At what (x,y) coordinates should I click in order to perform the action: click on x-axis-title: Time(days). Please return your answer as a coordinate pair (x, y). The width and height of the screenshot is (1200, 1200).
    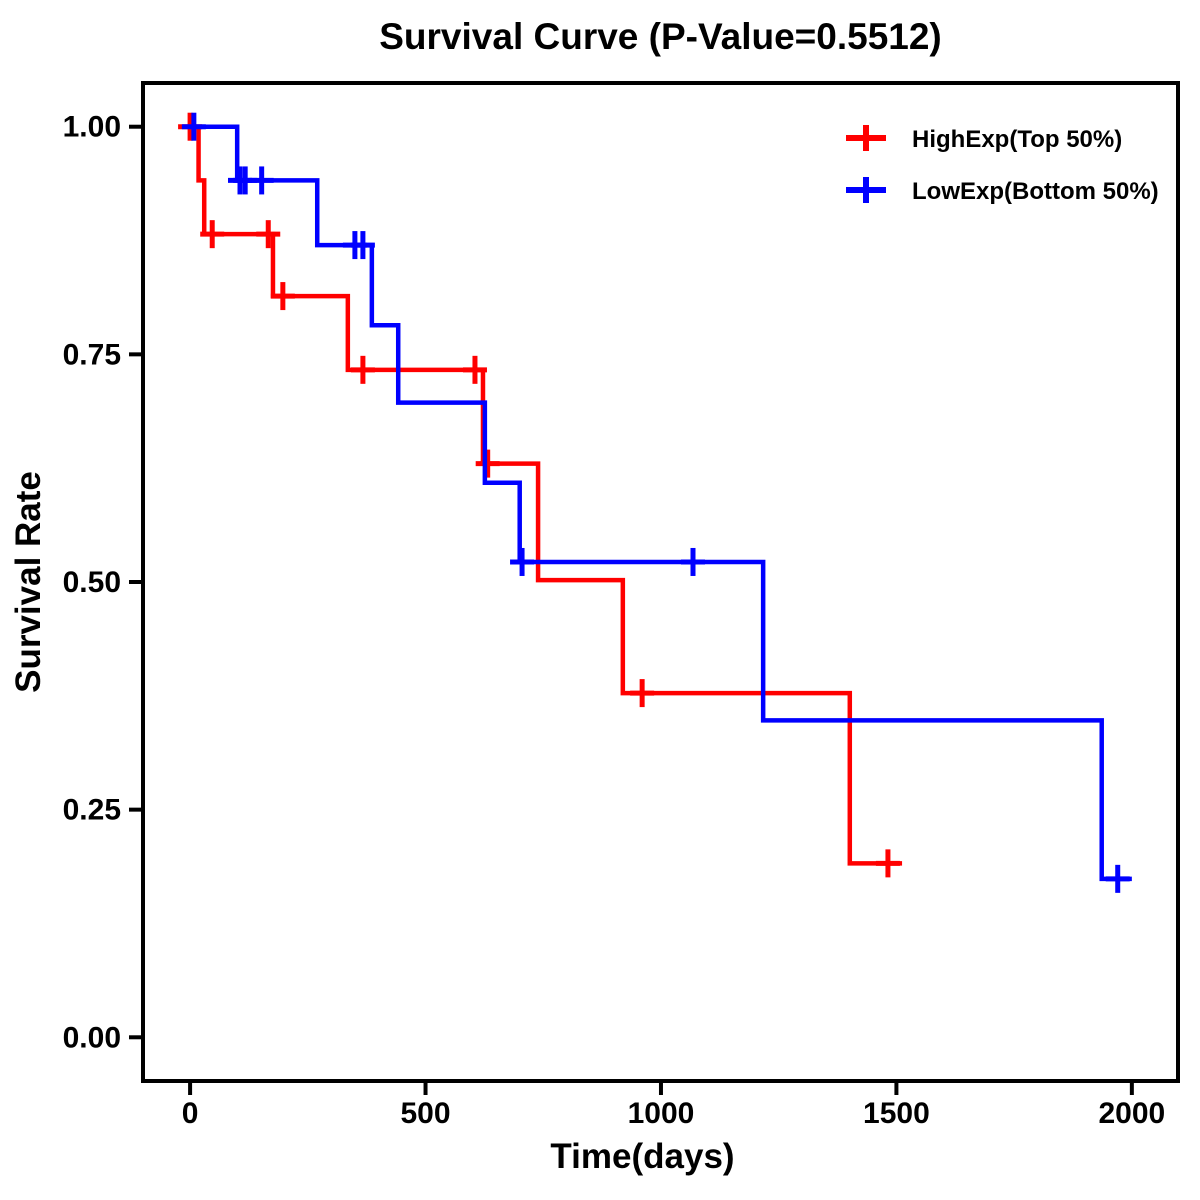
    Looking at the image, I should click on (642, 1156).